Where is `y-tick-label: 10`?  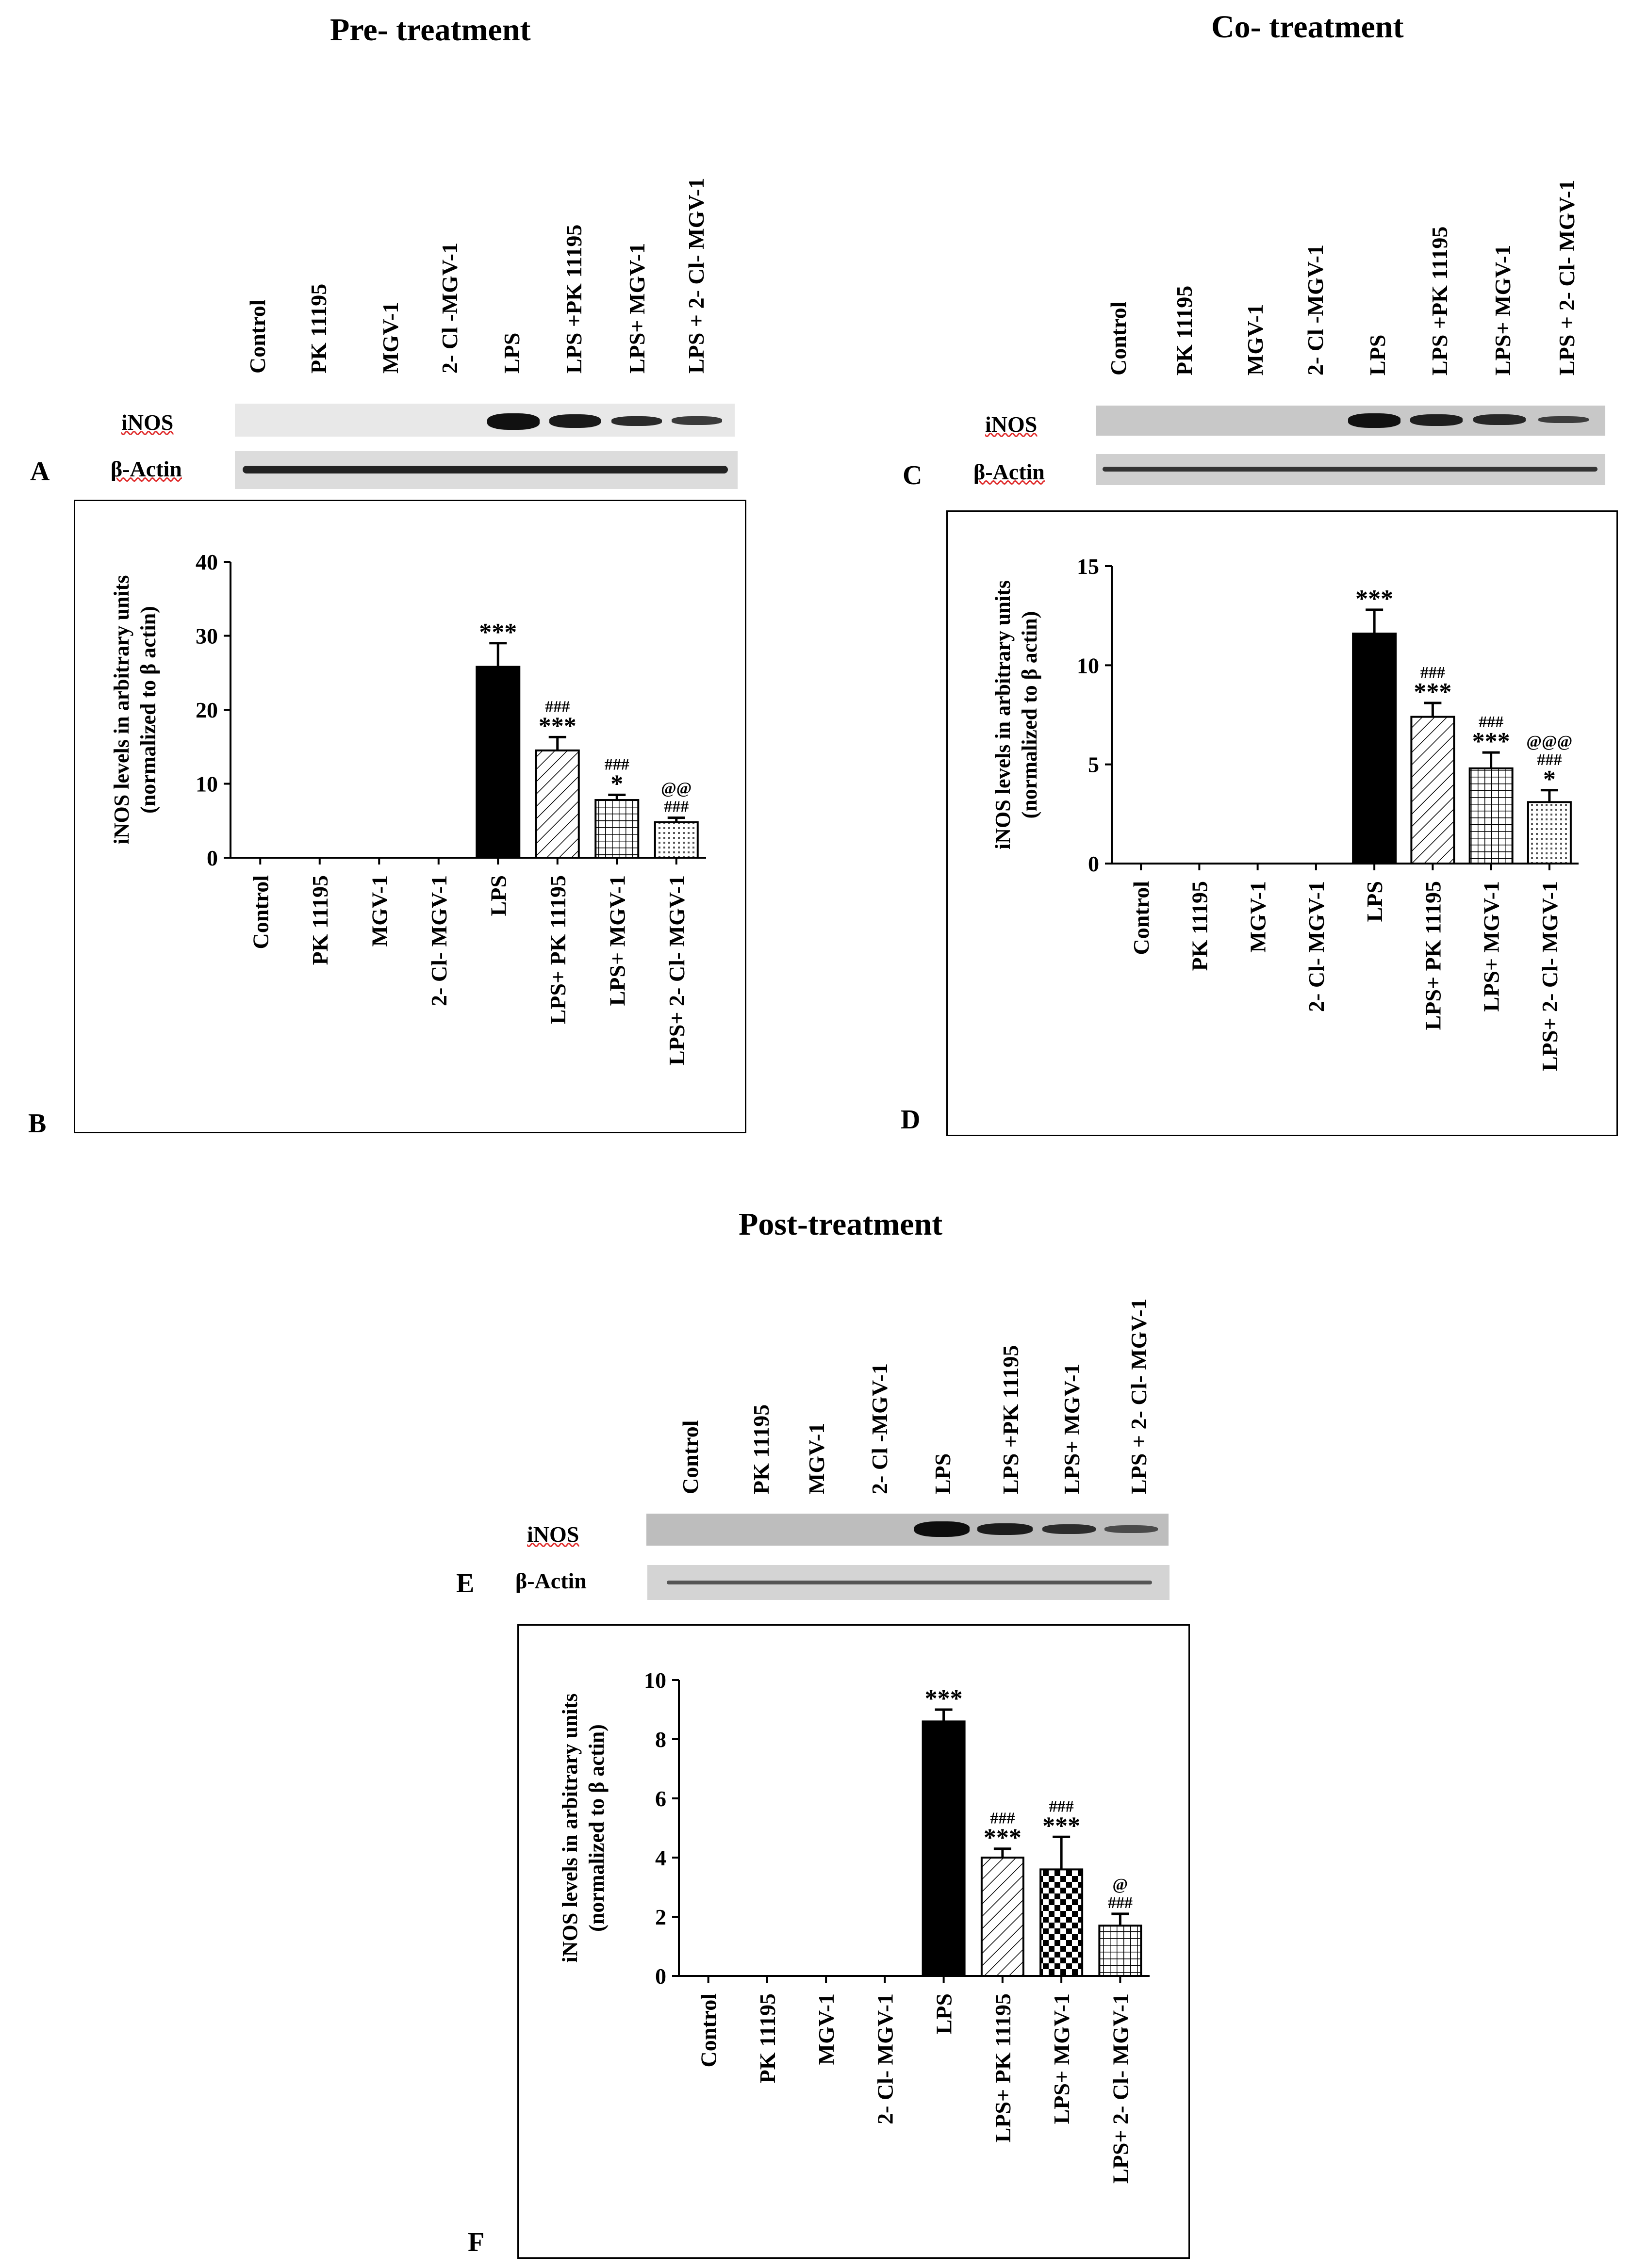
y-tick-label: 10 is located at coordinates (1088, 666).